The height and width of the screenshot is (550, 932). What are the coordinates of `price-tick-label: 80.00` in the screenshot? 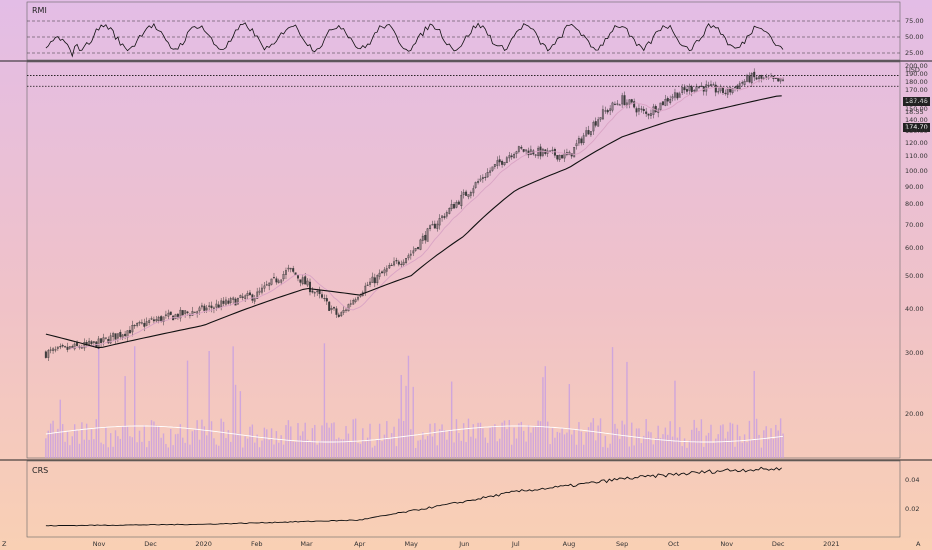 It's located at (914, 204).